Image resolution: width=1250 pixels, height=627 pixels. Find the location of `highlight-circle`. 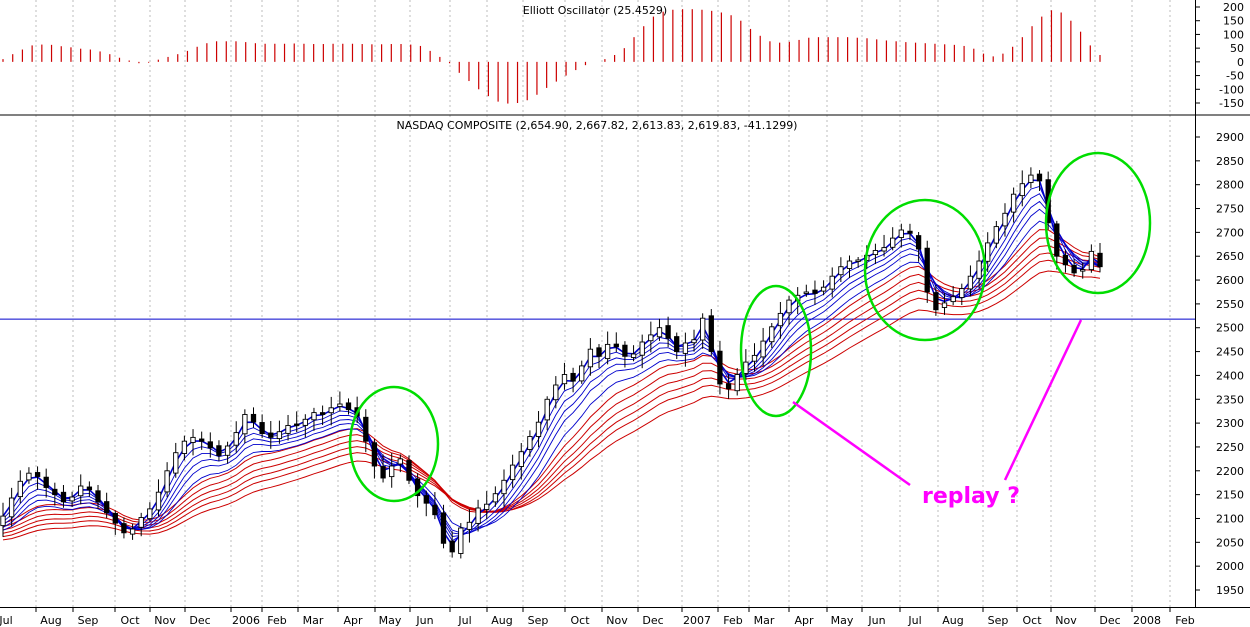

highlight-circle is located at coordinates (776, 351).